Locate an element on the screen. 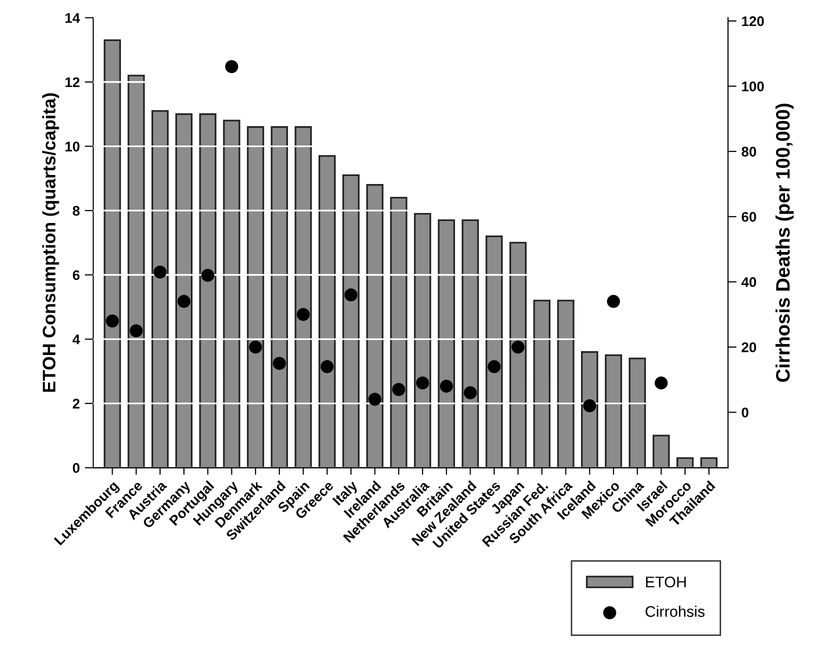 The image size is (818, 656). y-tick-label: 2 is located at coordinates (76, 403).